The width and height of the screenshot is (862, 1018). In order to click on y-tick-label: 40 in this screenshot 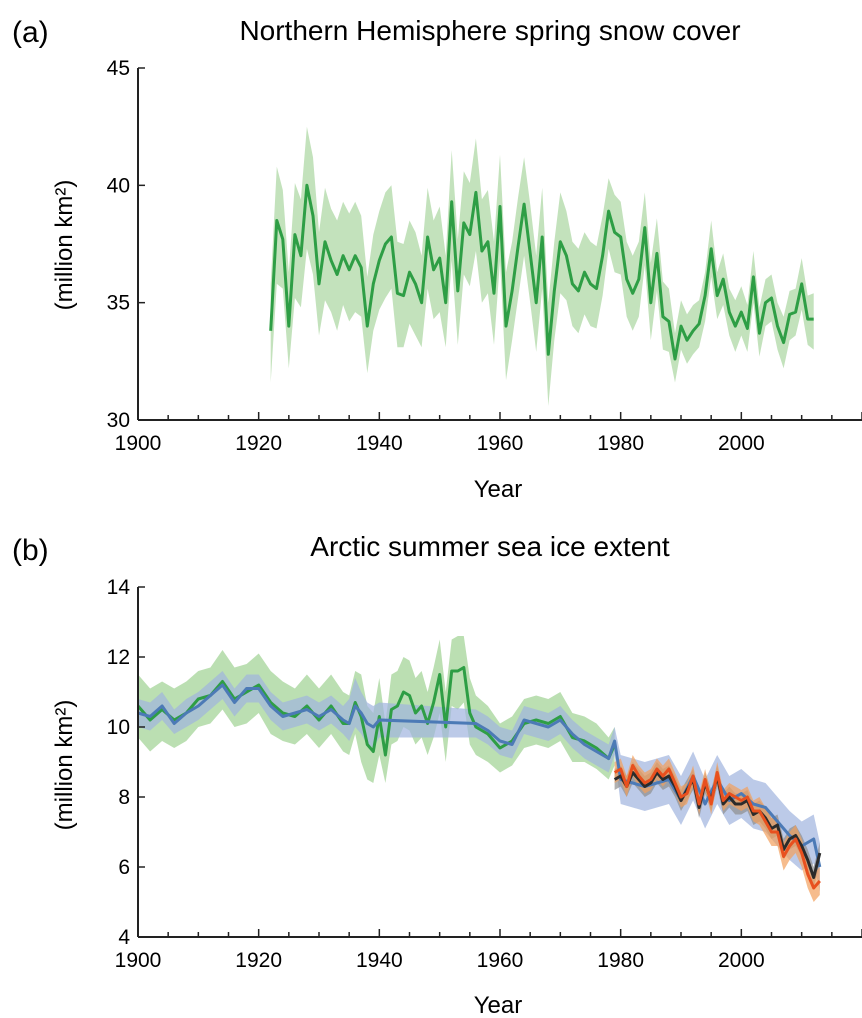, I will do `click(118, 185)`.